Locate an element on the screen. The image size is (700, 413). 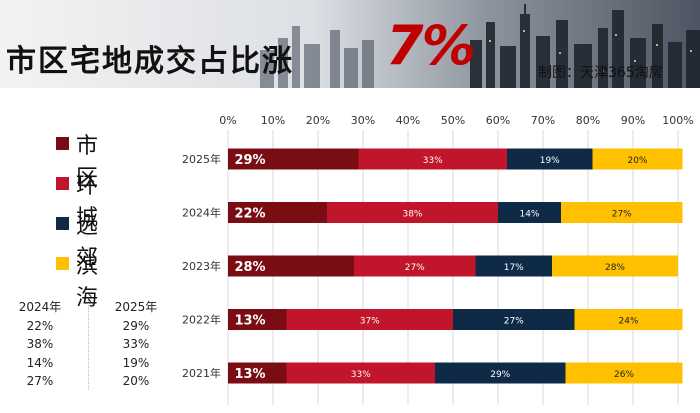
table-column-2024: 2024年 22% 38% 14% 27% is located at coordinates (40, 344).